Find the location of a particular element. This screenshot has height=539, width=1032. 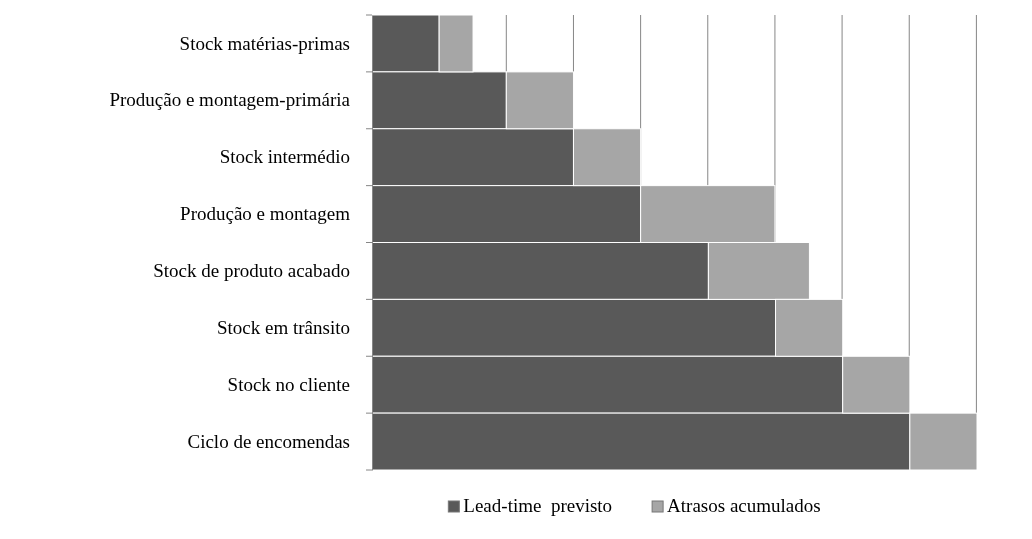

y-tick-label: Produção e montagem is located at coordinates (265, 214).